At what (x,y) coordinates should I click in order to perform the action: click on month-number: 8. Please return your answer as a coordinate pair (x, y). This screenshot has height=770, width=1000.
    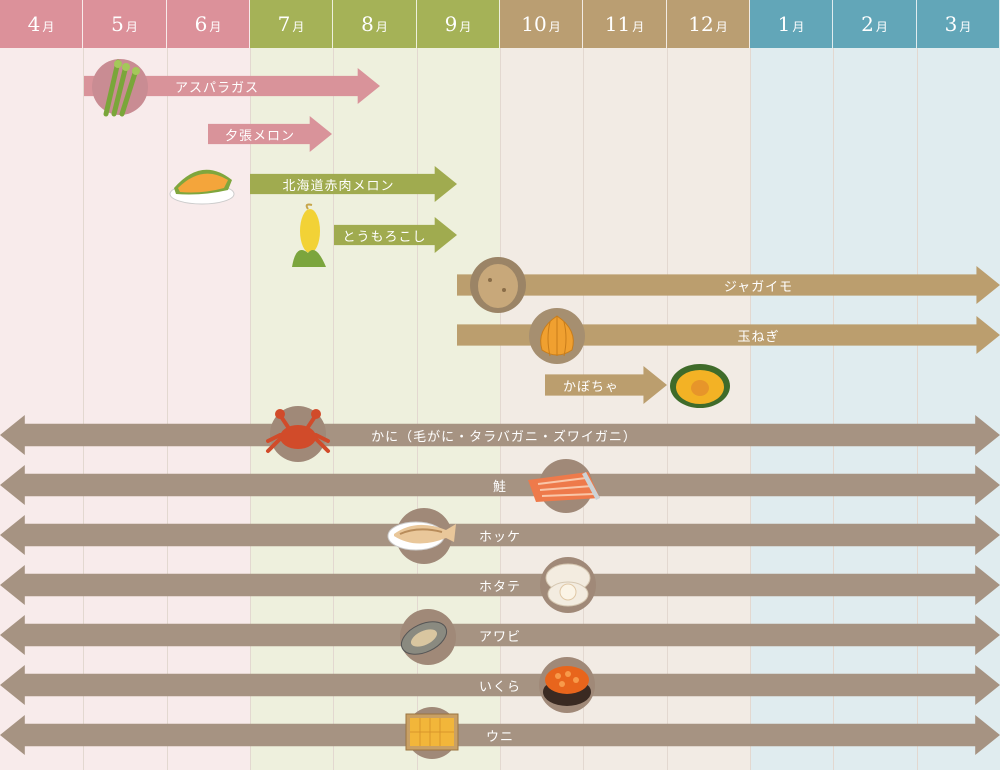
    Looking at the image, I should click on (367, 24).